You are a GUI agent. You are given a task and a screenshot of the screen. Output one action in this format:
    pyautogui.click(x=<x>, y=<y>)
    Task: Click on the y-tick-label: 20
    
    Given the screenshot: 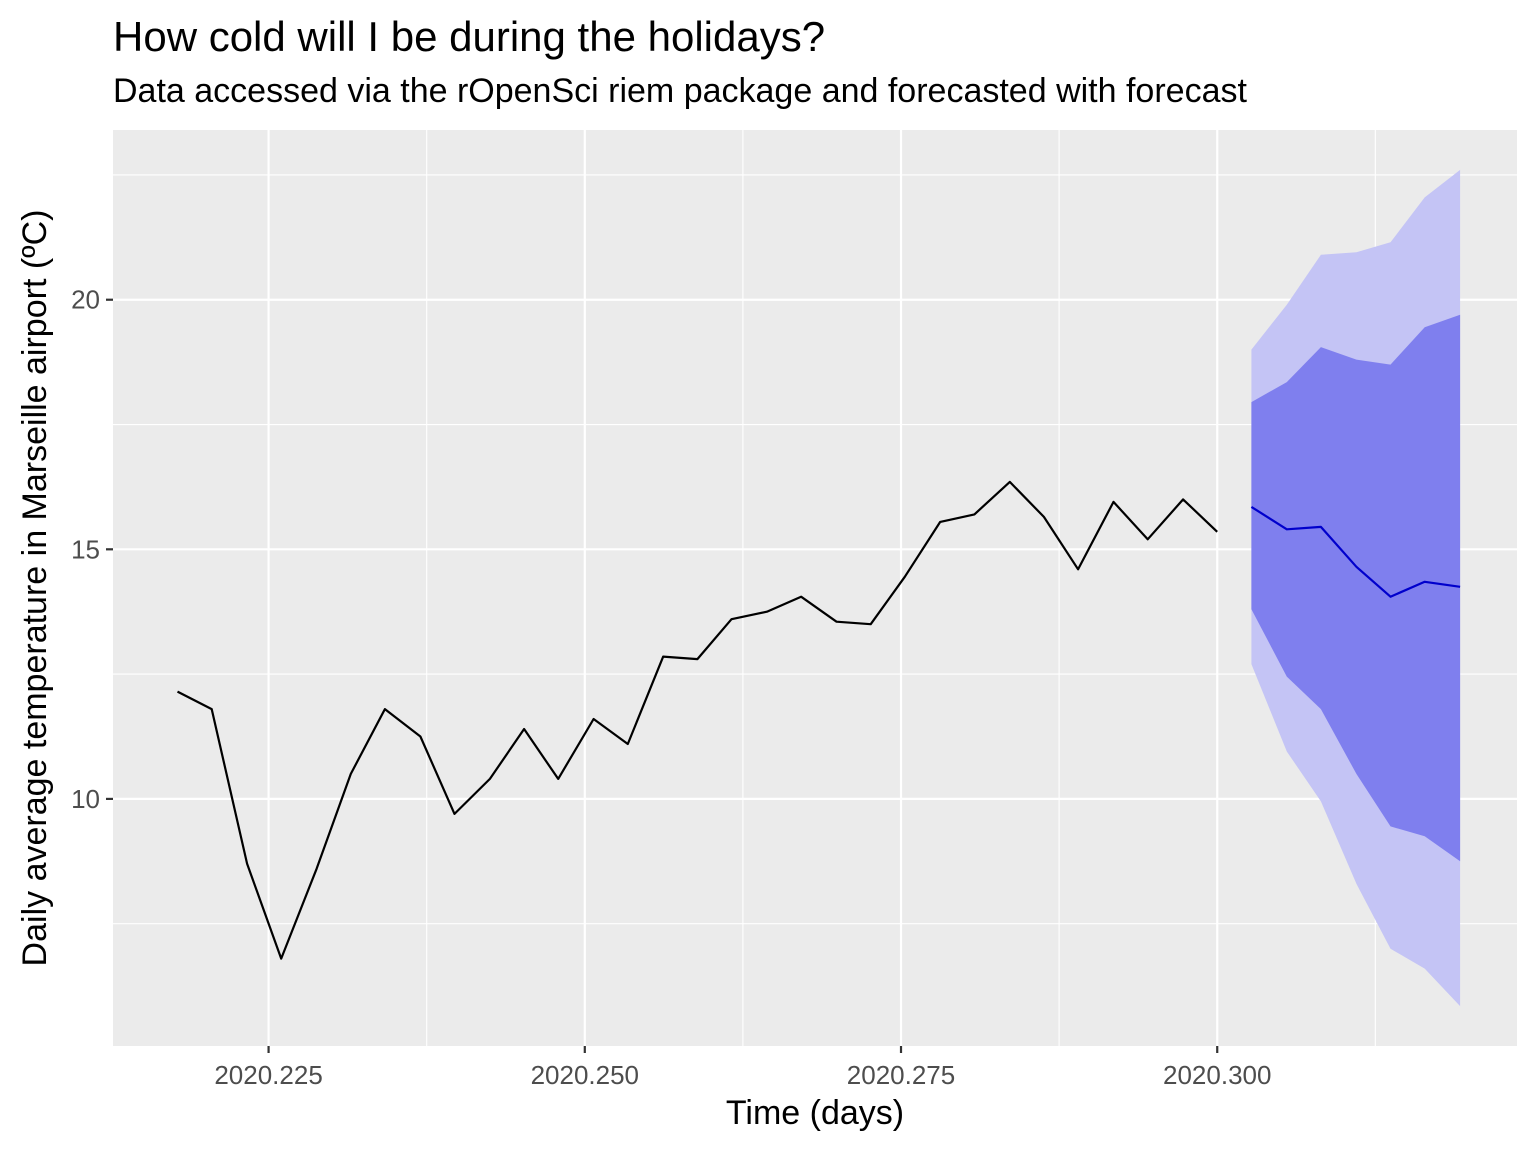 What is the action you would take?
    pyautogui.click(x=85, y=300)
    